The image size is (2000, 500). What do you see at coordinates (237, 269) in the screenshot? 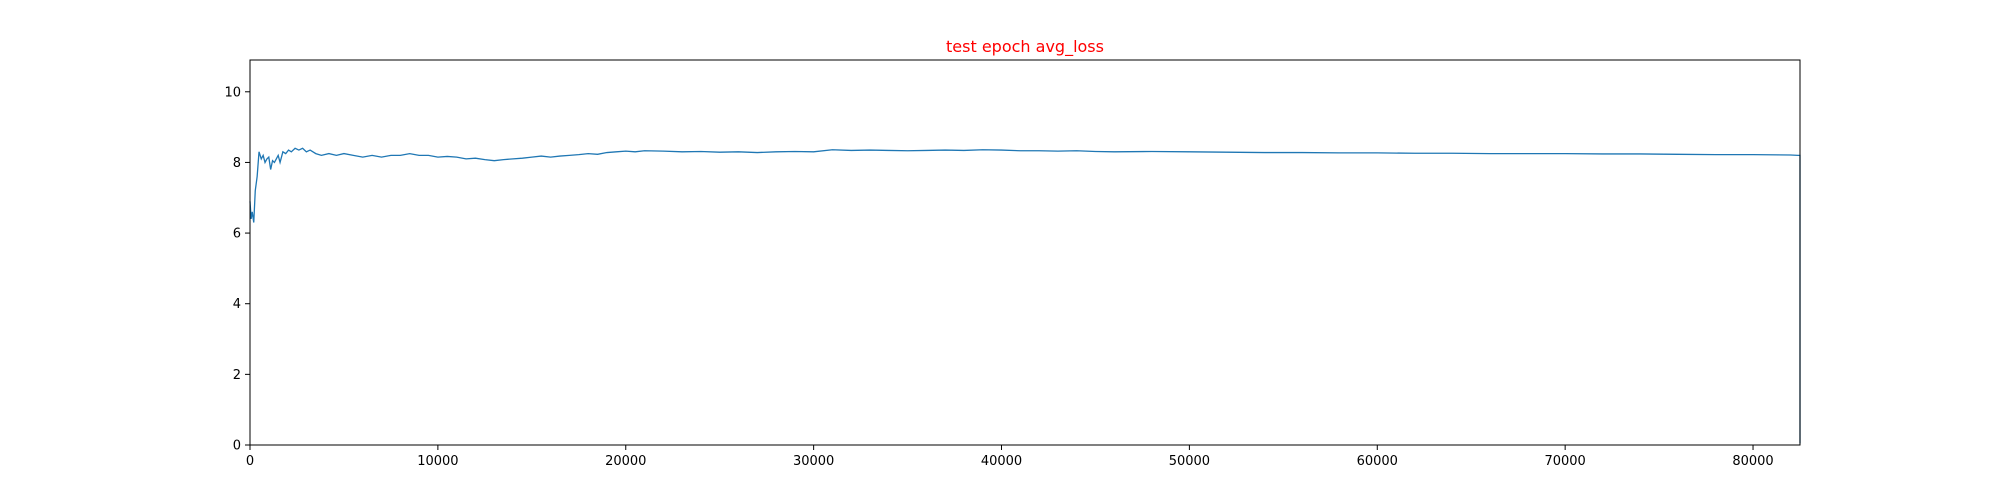
I see `y-axis: 0 2 4 6 8 10` at bounding box center [237, 269].